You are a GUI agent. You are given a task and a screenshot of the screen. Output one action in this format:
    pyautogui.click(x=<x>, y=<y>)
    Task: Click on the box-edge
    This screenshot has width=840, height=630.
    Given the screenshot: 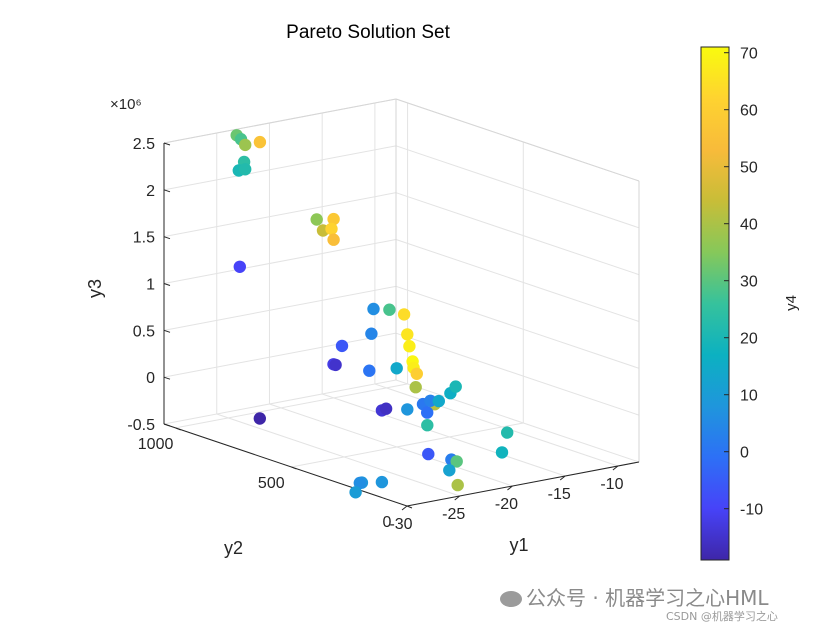 What is the action you would take?
    pyautogui.click(x=517, y=140)
    